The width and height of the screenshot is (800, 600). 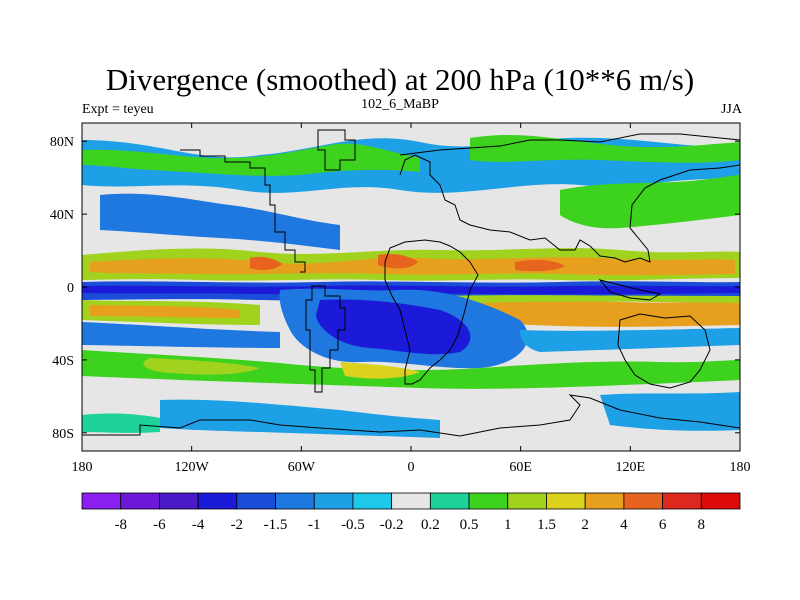 I want to click on antarctic-green-west, so click(x=121, y=423).